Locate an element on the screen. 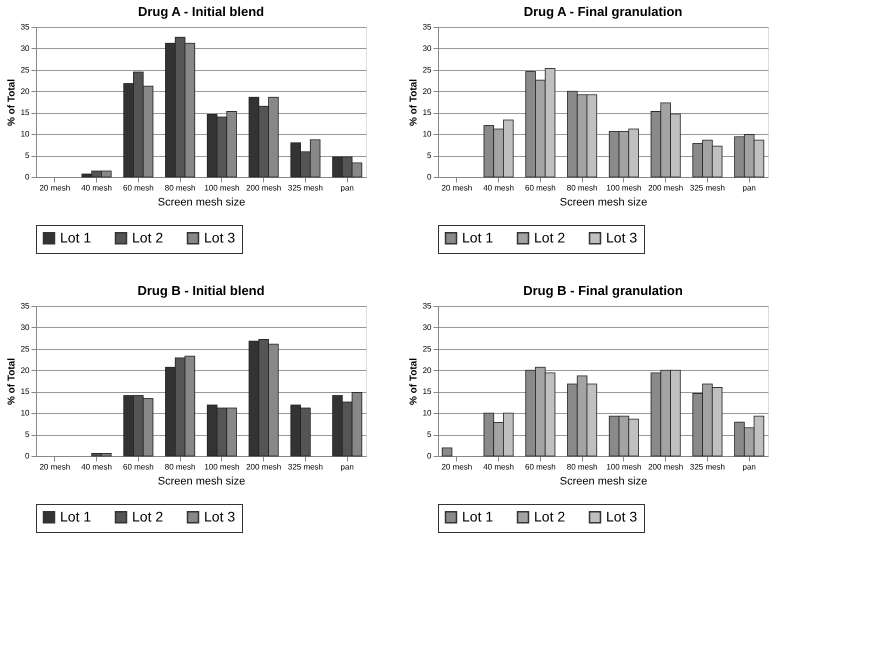  chart-title: Drug B - Initial blend is located at coordinates (201, 290).